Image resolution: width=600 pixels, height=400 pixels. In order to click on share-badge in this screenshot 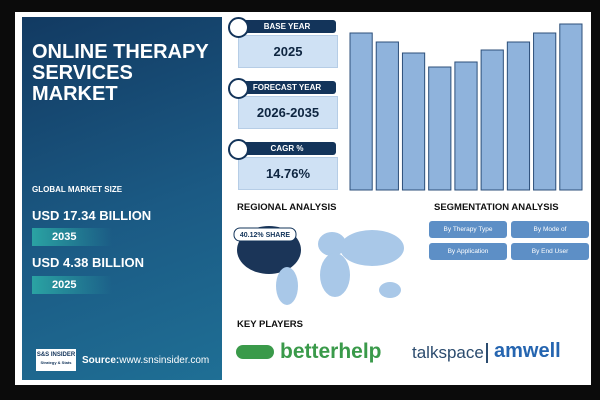, I will do `click(265, 234)`.